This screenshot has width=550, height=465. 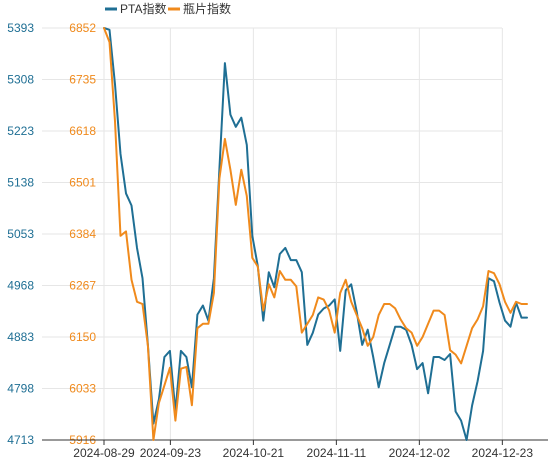 I want to click on y-left-tick-label: 4798, so click(x=20, y=389).